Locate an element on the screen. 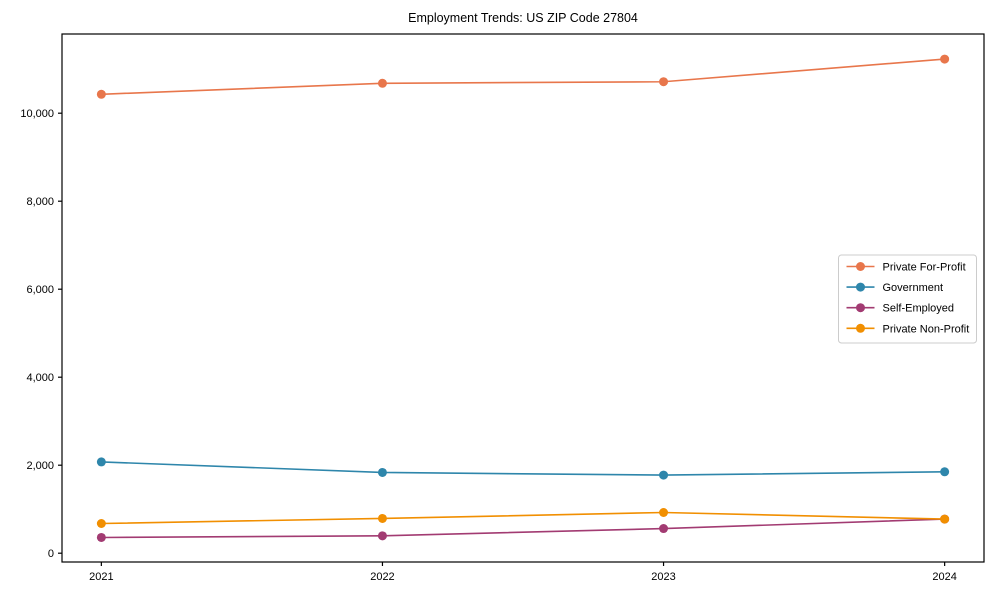  x-axis-tick-label: 2022 is located at coordinates (382, 577).